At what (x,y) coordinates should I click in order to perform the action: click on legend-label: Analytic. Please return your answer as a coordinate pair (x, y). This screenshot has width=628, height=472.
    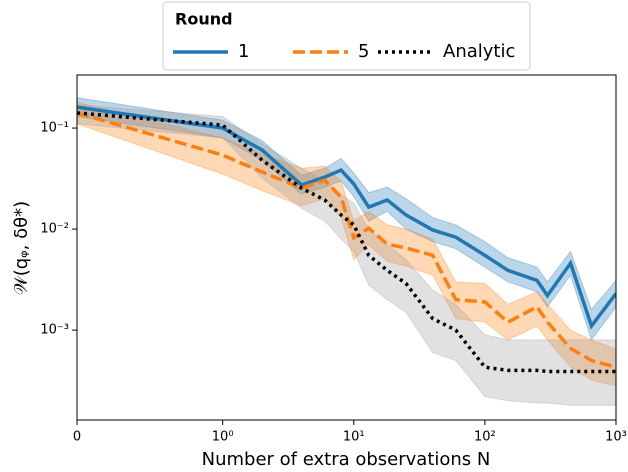
    Looking at the image, I should click on (479, 51).